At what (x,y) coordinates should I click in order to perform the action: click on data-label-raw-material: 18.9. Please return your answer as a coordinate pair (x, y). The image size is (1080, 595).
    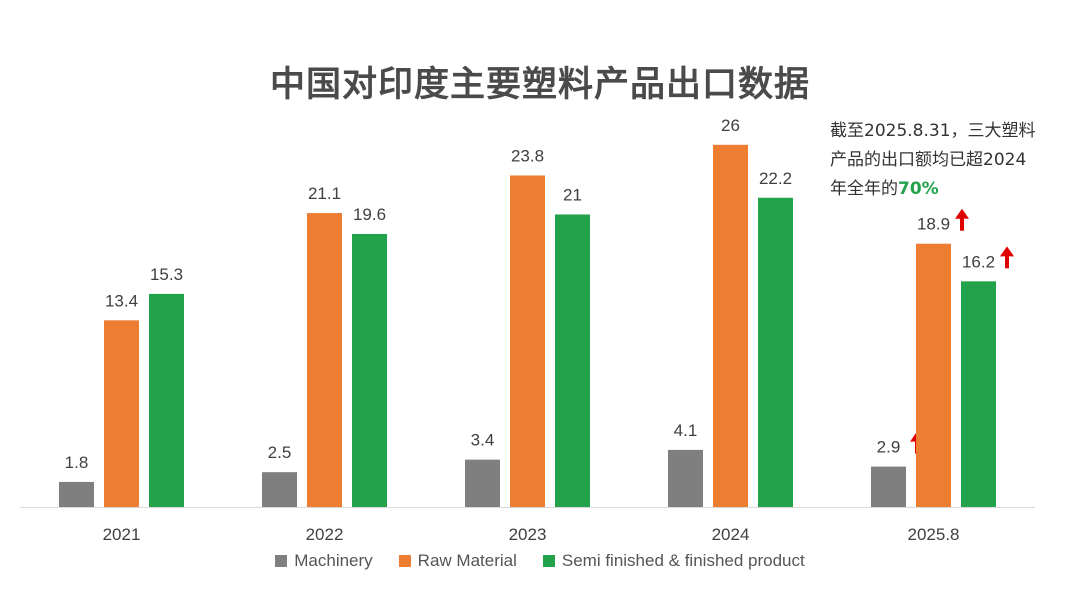
    Looking at the image, I should click on (933, 224).